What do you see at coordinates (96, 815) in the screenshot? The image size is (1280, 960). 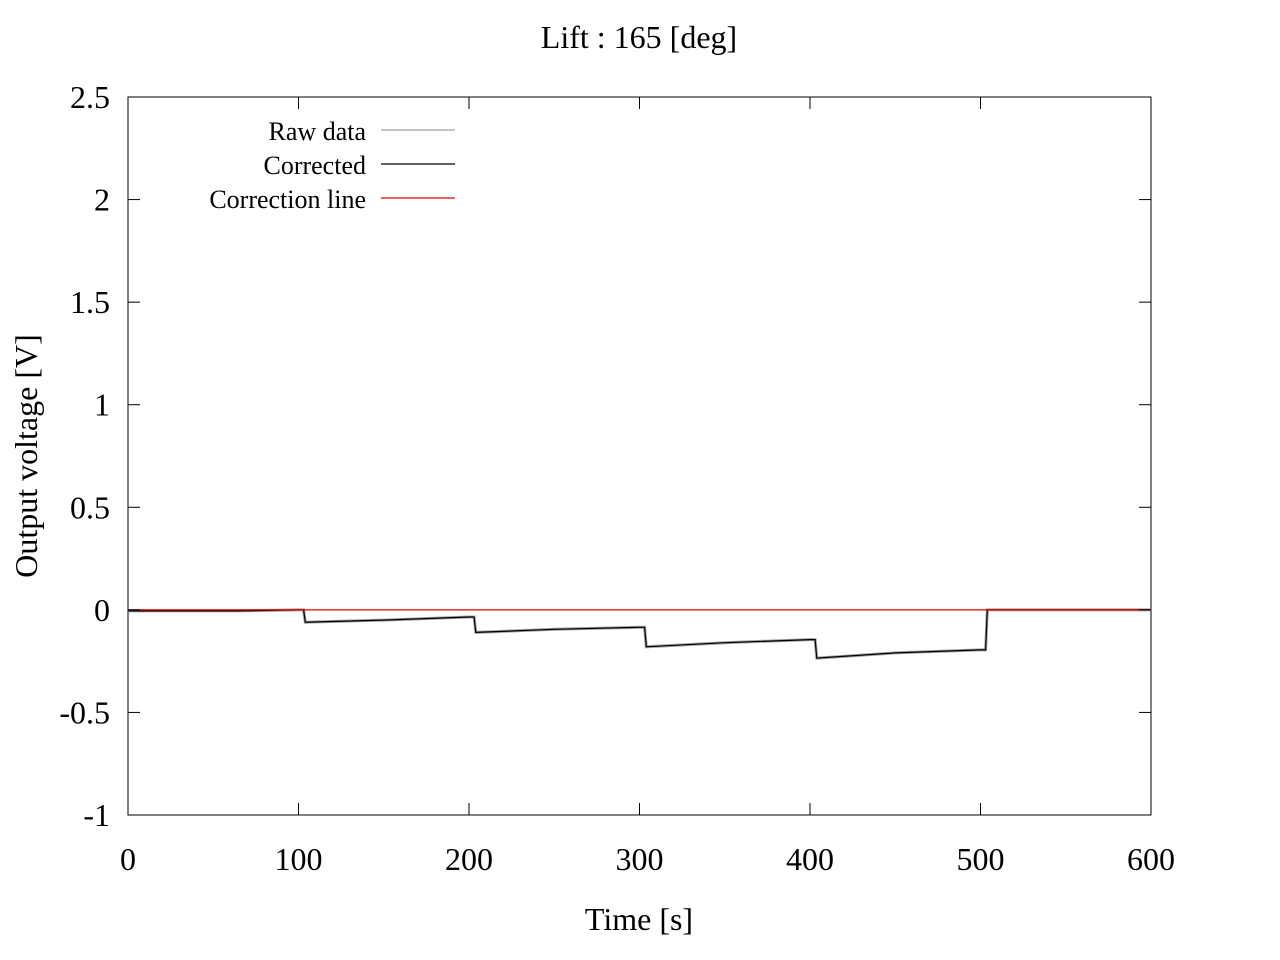 I see `y-tick-label: -1` at bounding box center [96, 815].